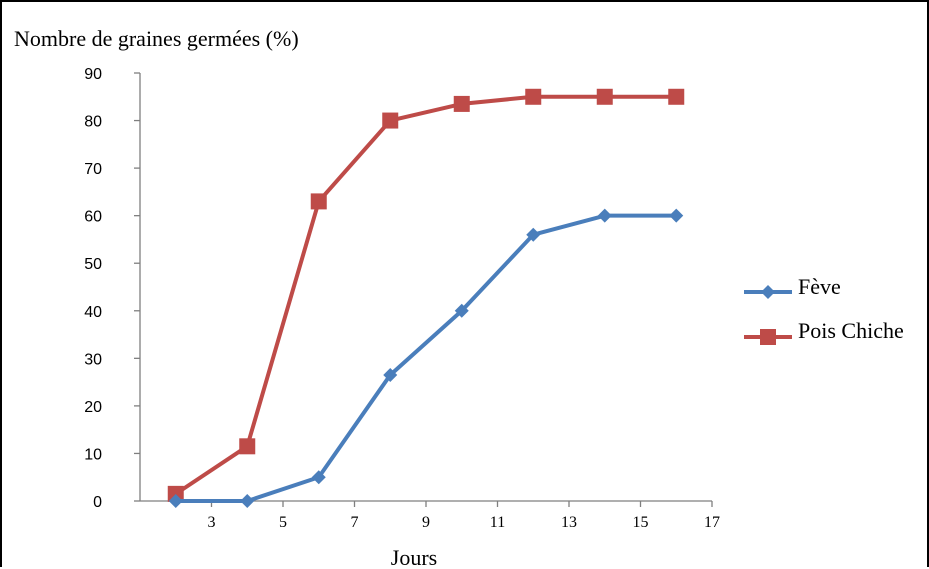 This screenshot has height=569, width=929. Describe the element at coordinates (414, 557) in the screenshot. I see `x-axis-title: Jours` at that location.